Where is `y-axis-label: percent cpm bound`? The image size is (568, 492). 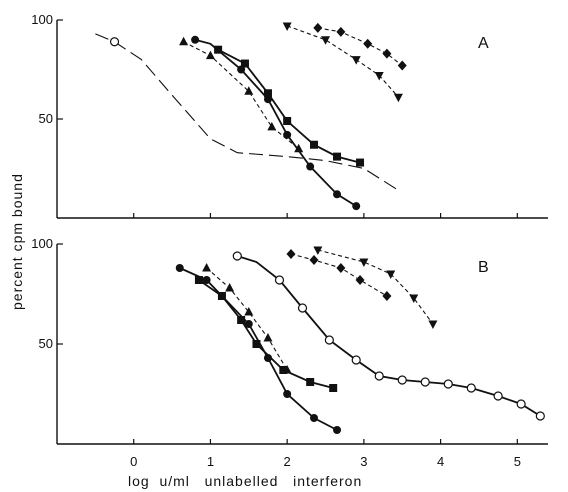
y-axis-label: percent cpm bound is located at coordinates (17, 241).